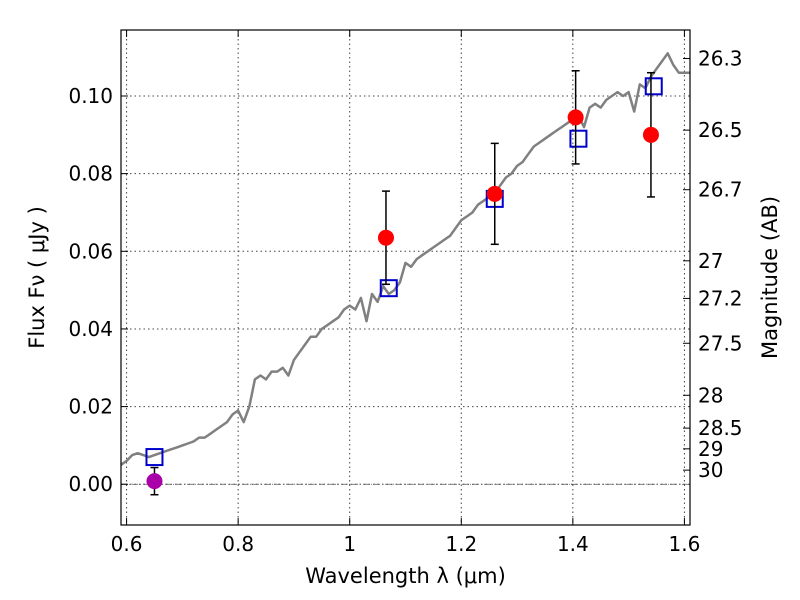 The width and height of the screenshot is (800, 600). Describe the element at coordinates (770, 277) in the screenshot. I see `right-y-axis-title: Magnitude (AB)` at that location.